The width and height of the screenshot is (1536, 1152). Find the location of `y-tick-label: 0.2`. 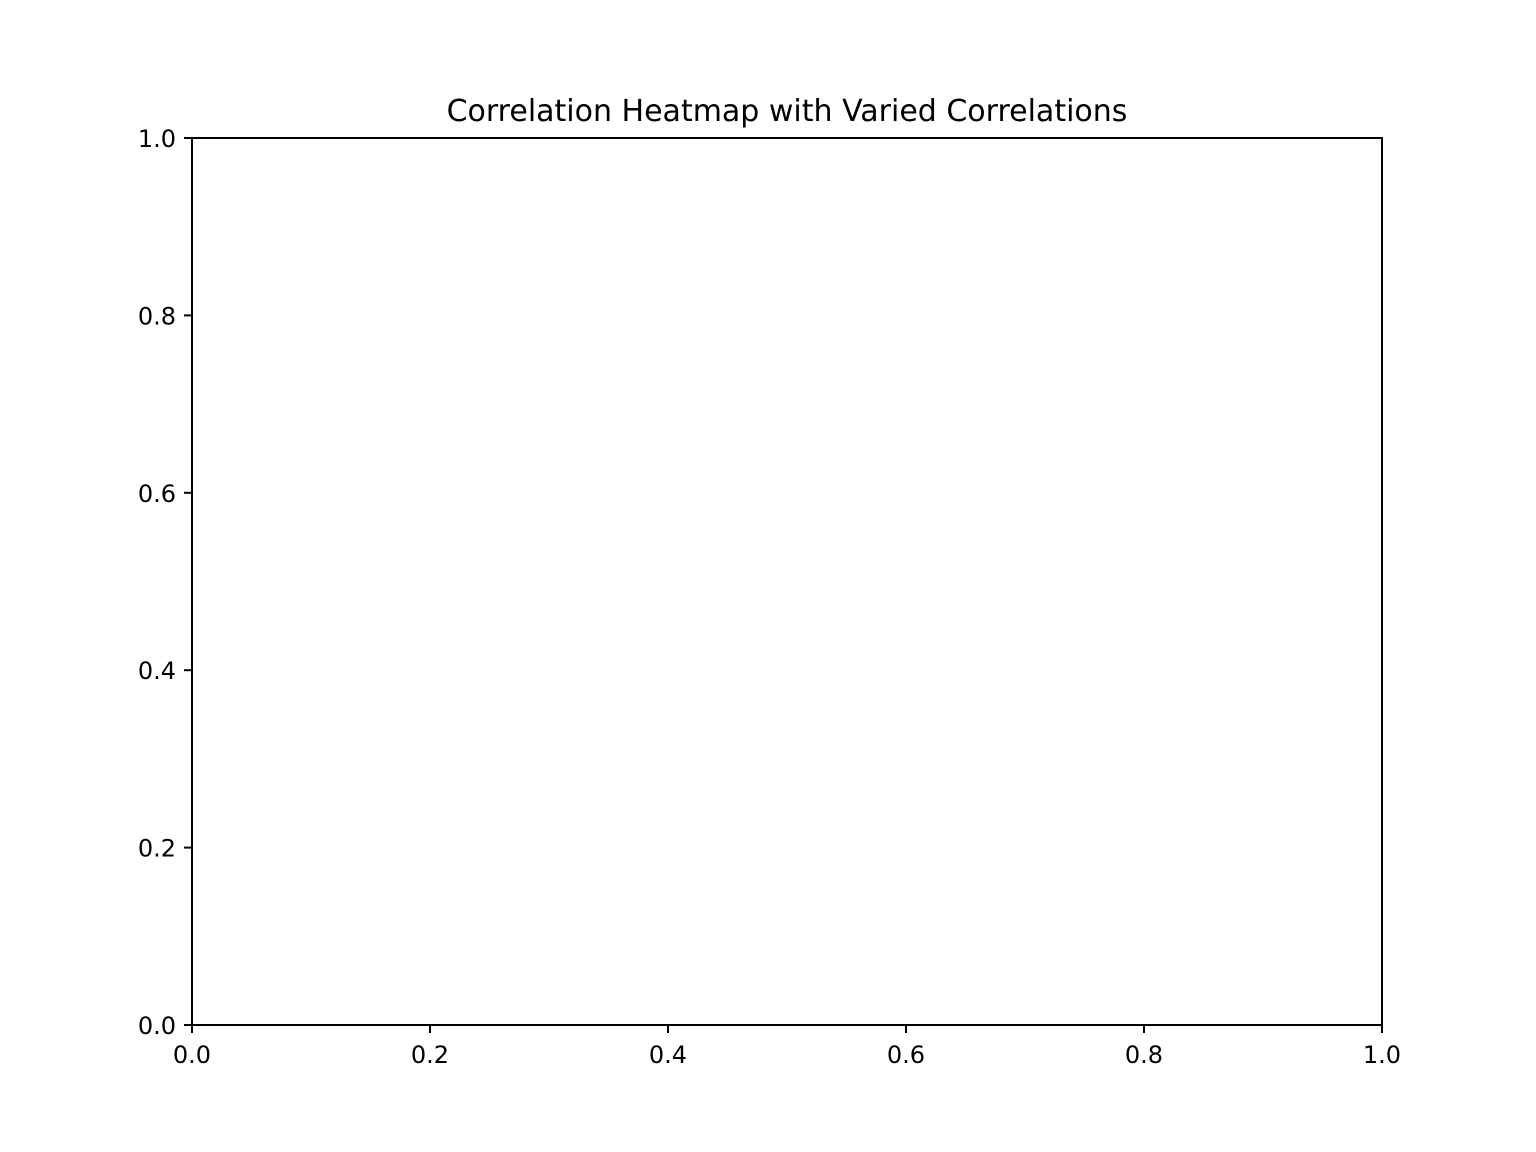

y-tick-label: 0.2 is located at coordinates (157, 849).